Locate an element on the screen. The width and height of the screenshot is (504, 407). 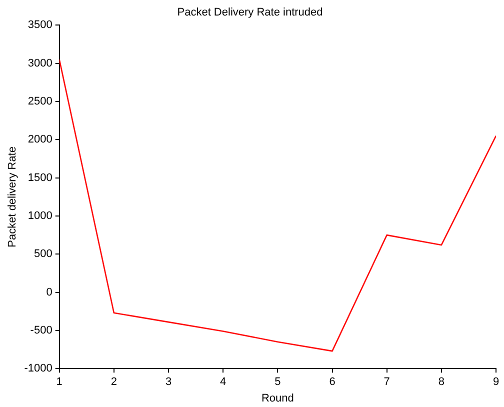
y-axis-title: Packet delivery Rate is located at coordinates (12, 197).